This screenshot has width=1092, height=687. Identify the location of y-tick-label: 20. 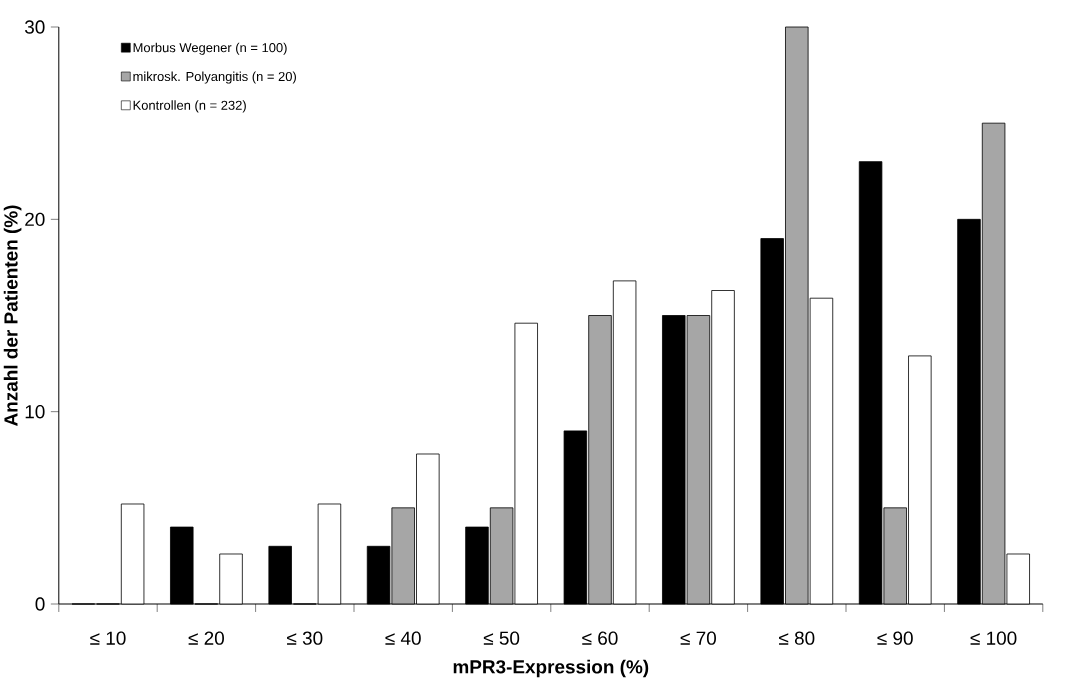
(35, 219).